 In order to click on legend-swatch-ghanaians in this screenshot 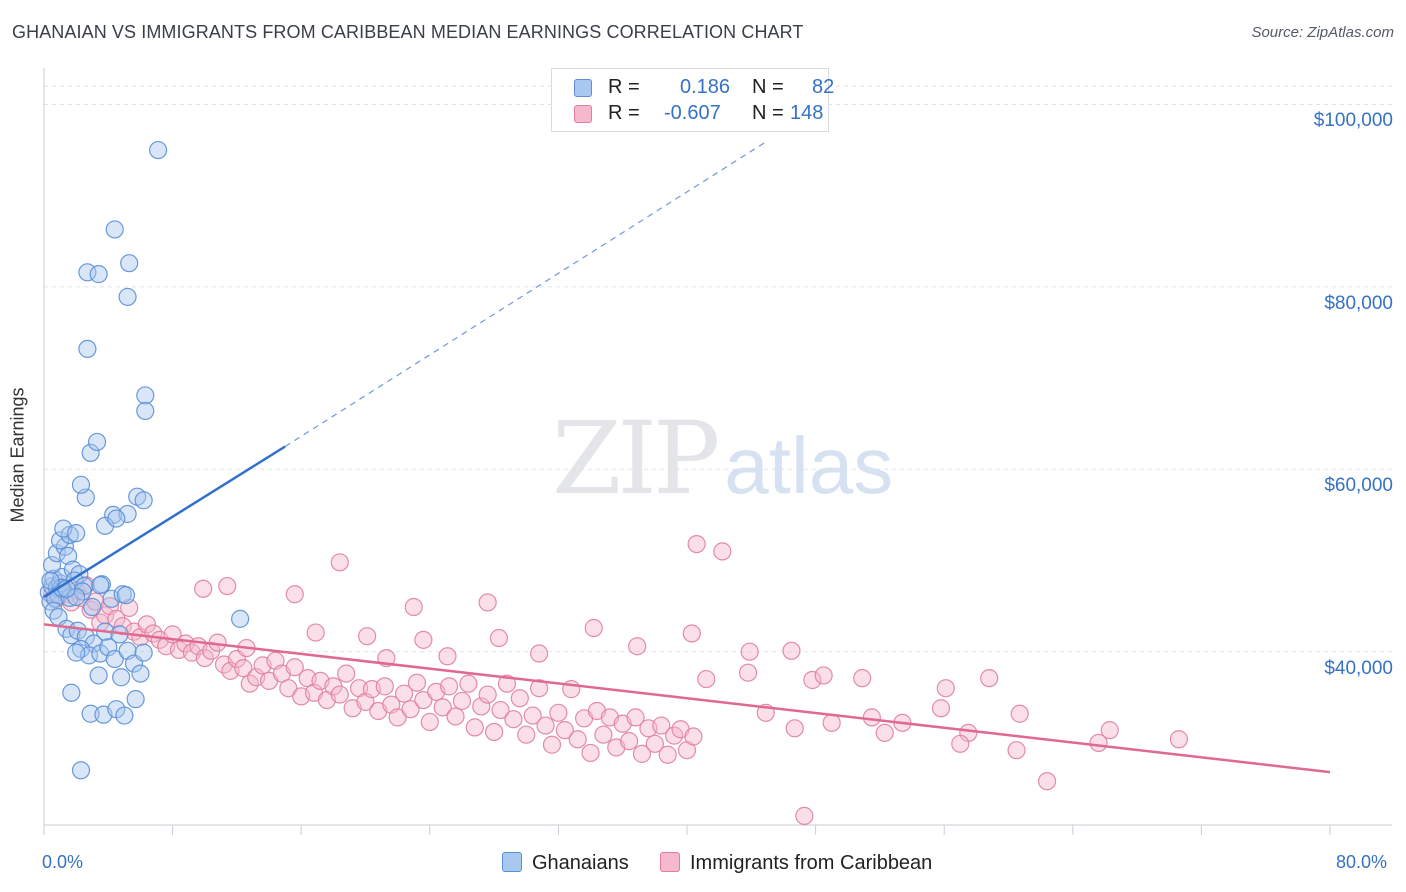, I will do `click(583, 88)`.